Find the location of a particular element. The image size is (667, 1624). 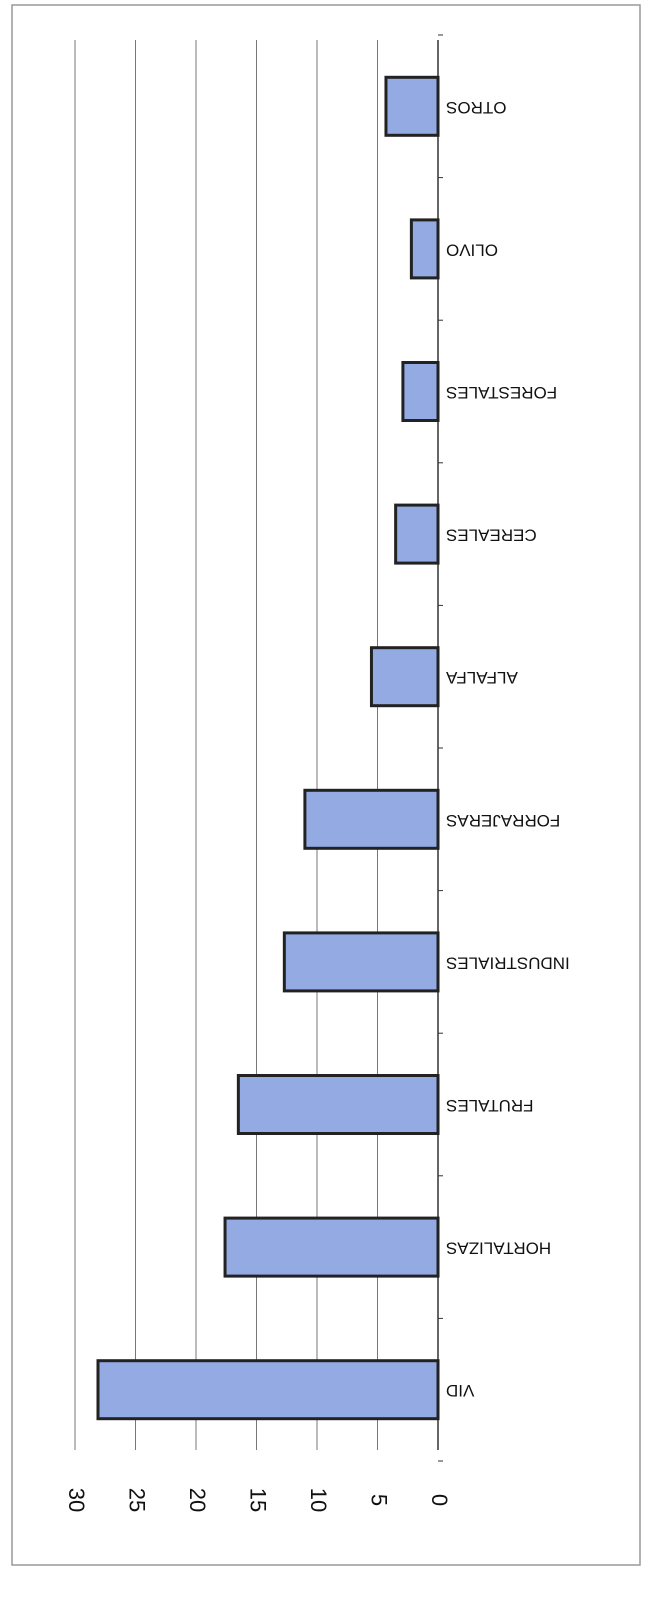

y-tick-label: 25 is located at coordinates (137, 1500).